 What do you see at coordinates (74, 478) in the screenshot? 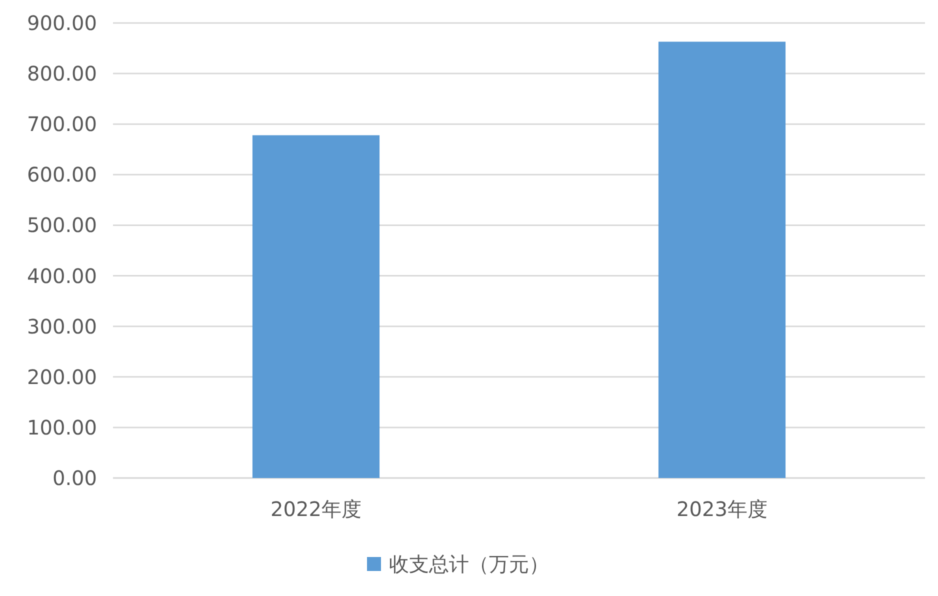
I see `y-tick-label: 0.00` at bounding box center [74, 478].